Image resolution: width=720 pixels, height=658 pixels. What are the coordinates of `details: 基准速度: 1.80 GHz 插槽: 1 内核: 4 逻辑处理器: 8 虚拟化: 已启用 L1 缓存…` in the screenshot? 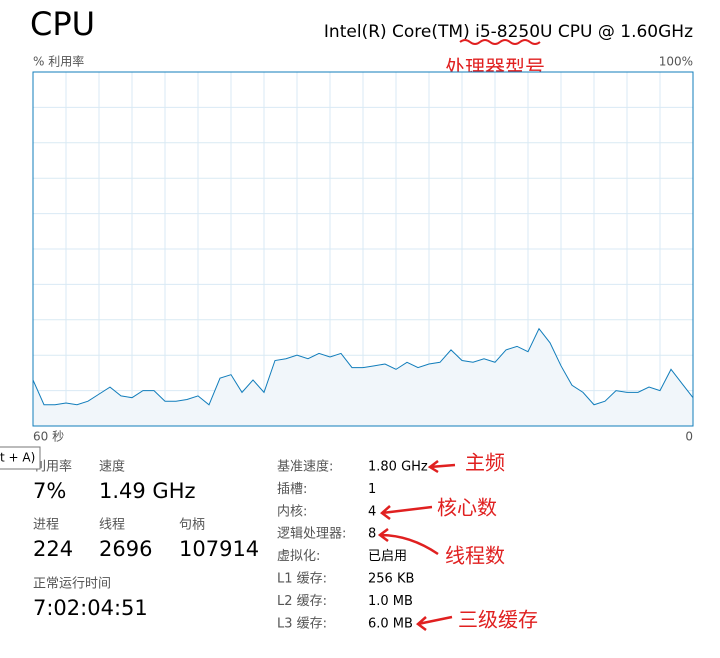 It's located at (352, 545).